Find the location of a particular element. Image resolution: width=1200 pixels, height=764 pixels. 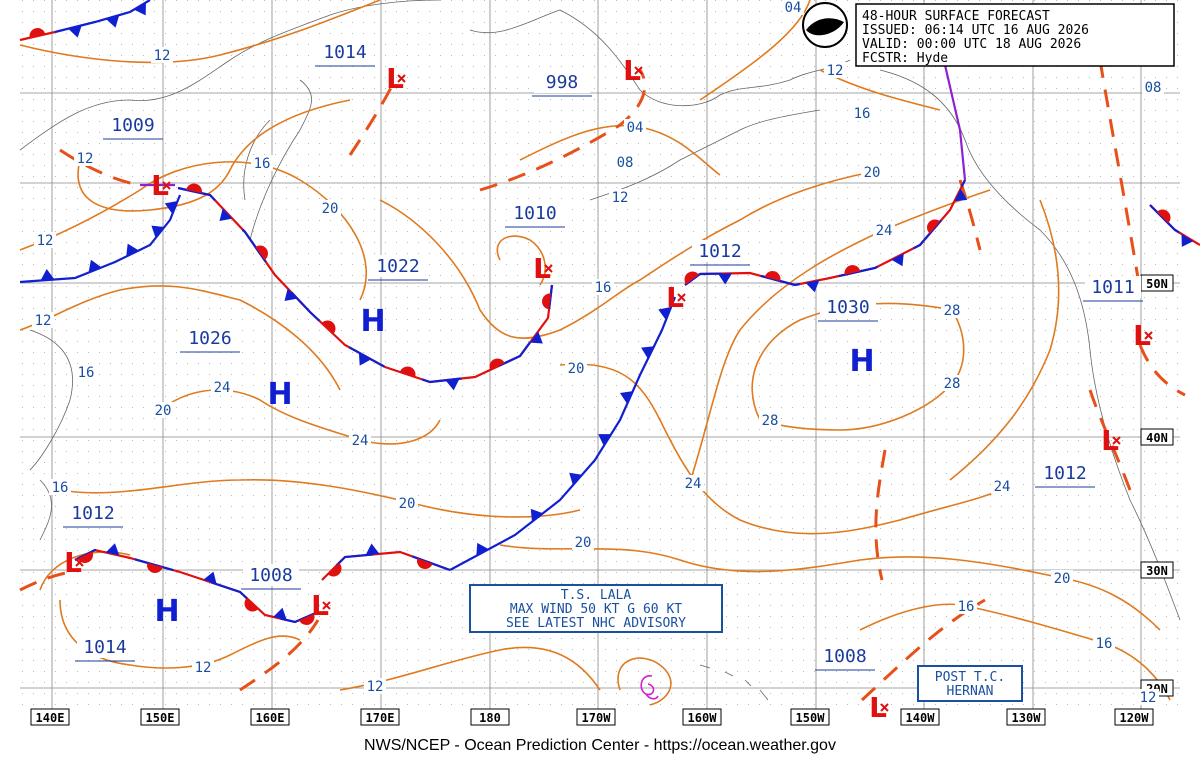

header-line: 48-HOUR SURFACE FORECAST is located at coordinates (956, 16).